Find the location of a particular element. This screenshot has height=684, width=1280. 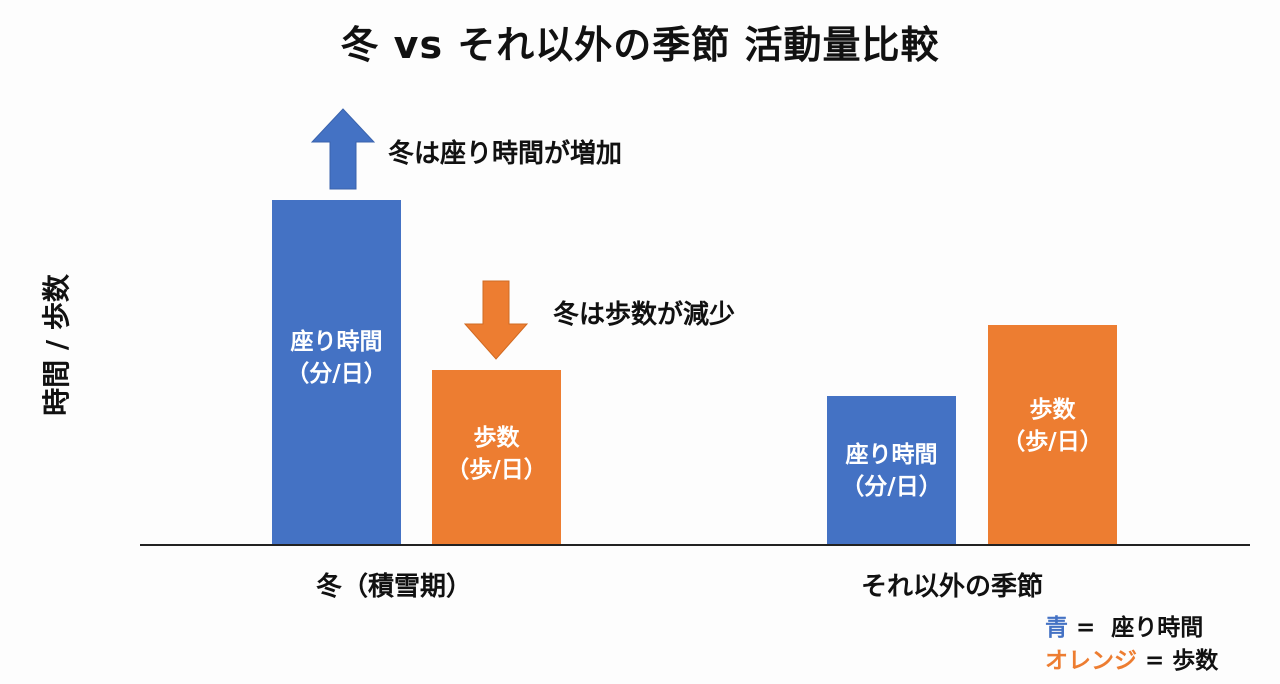

legend-item-orange: オレンジ = 歩数 is located at coordinates (1131, 661).